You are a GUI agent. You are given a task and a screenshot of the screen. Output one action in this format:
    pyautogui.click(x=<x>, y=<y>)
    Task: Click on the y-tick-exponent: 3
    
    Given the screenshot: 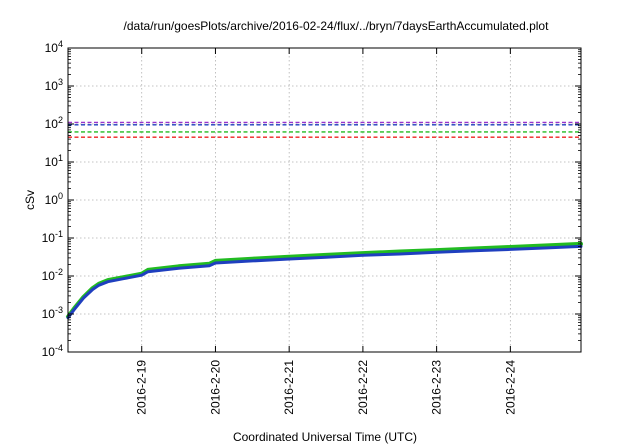 What is the action you would take?
    pyautogui.click(x=60, y=82)
    